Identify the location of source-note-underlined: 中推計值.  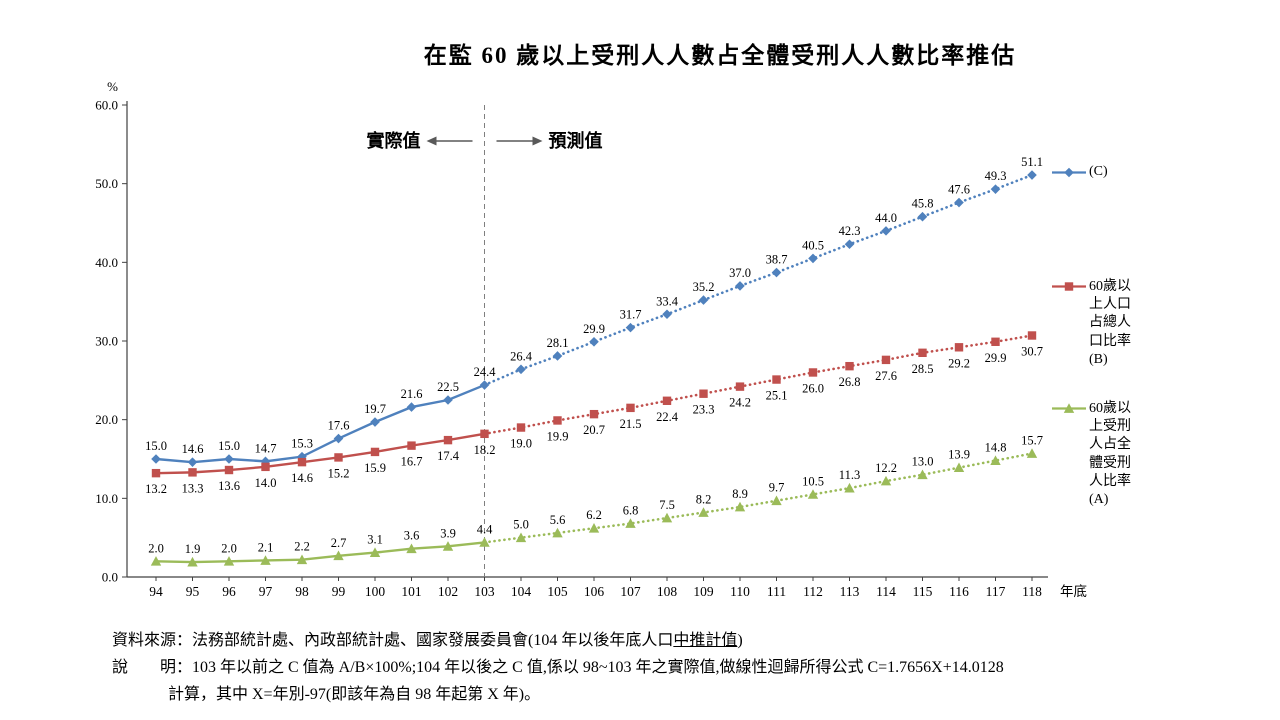
(705, 640).